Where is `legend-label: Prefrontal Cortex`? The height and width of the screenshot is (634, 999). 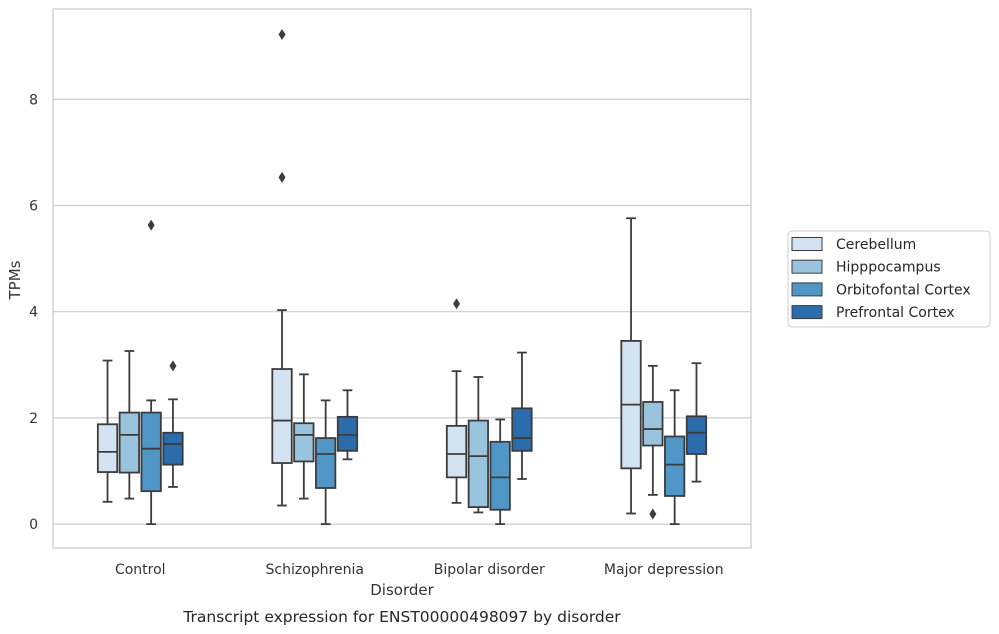
legend-label: Prefrontal Cortex is located at coordinates (895, 313).